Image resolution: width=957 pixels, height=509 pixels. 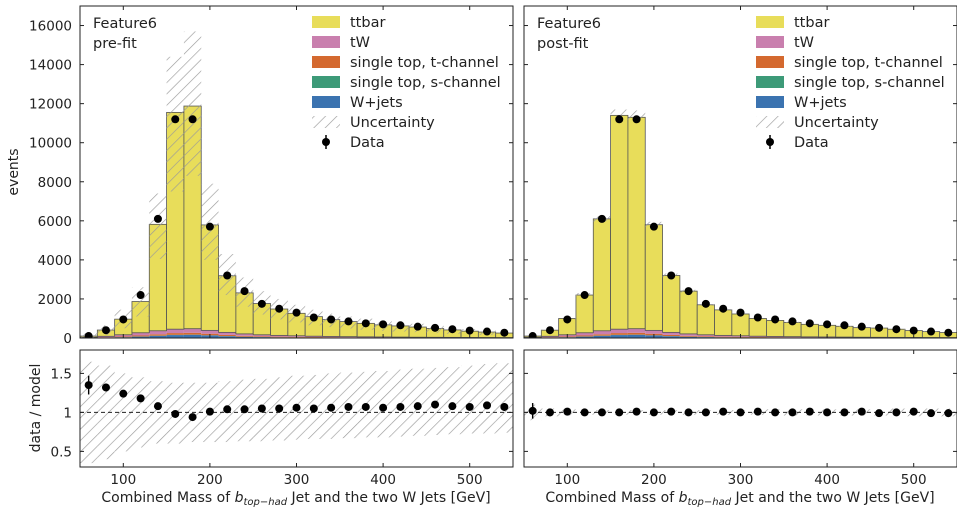 What do you see at coordinates (50, 105) in the screenshot?
I see `y-tick-label: 12000` at bounding box center [50, 105].